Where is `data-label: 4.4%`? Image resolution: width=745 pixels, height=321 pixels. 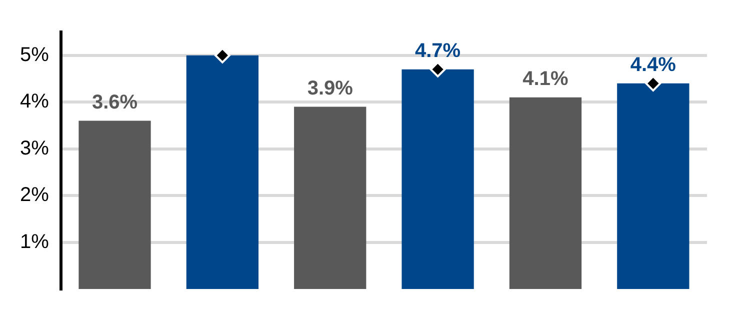 data-label: 4.4% is located at coordinates (653, 65).